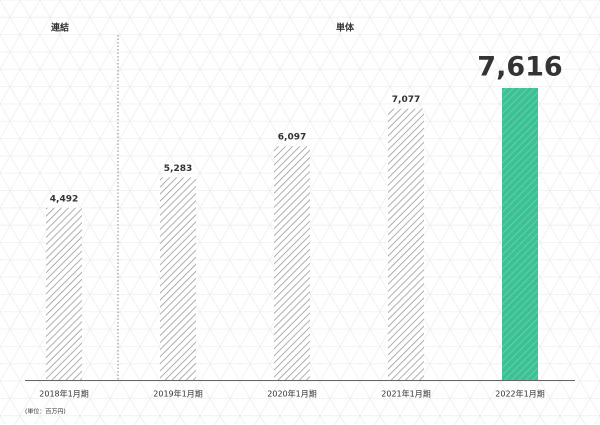 This screenshot has height=425, width=600. Describe the element at coordinates (63, 394) in the screenshot. I see `x-tick-label: 2018年1月期` at that location.